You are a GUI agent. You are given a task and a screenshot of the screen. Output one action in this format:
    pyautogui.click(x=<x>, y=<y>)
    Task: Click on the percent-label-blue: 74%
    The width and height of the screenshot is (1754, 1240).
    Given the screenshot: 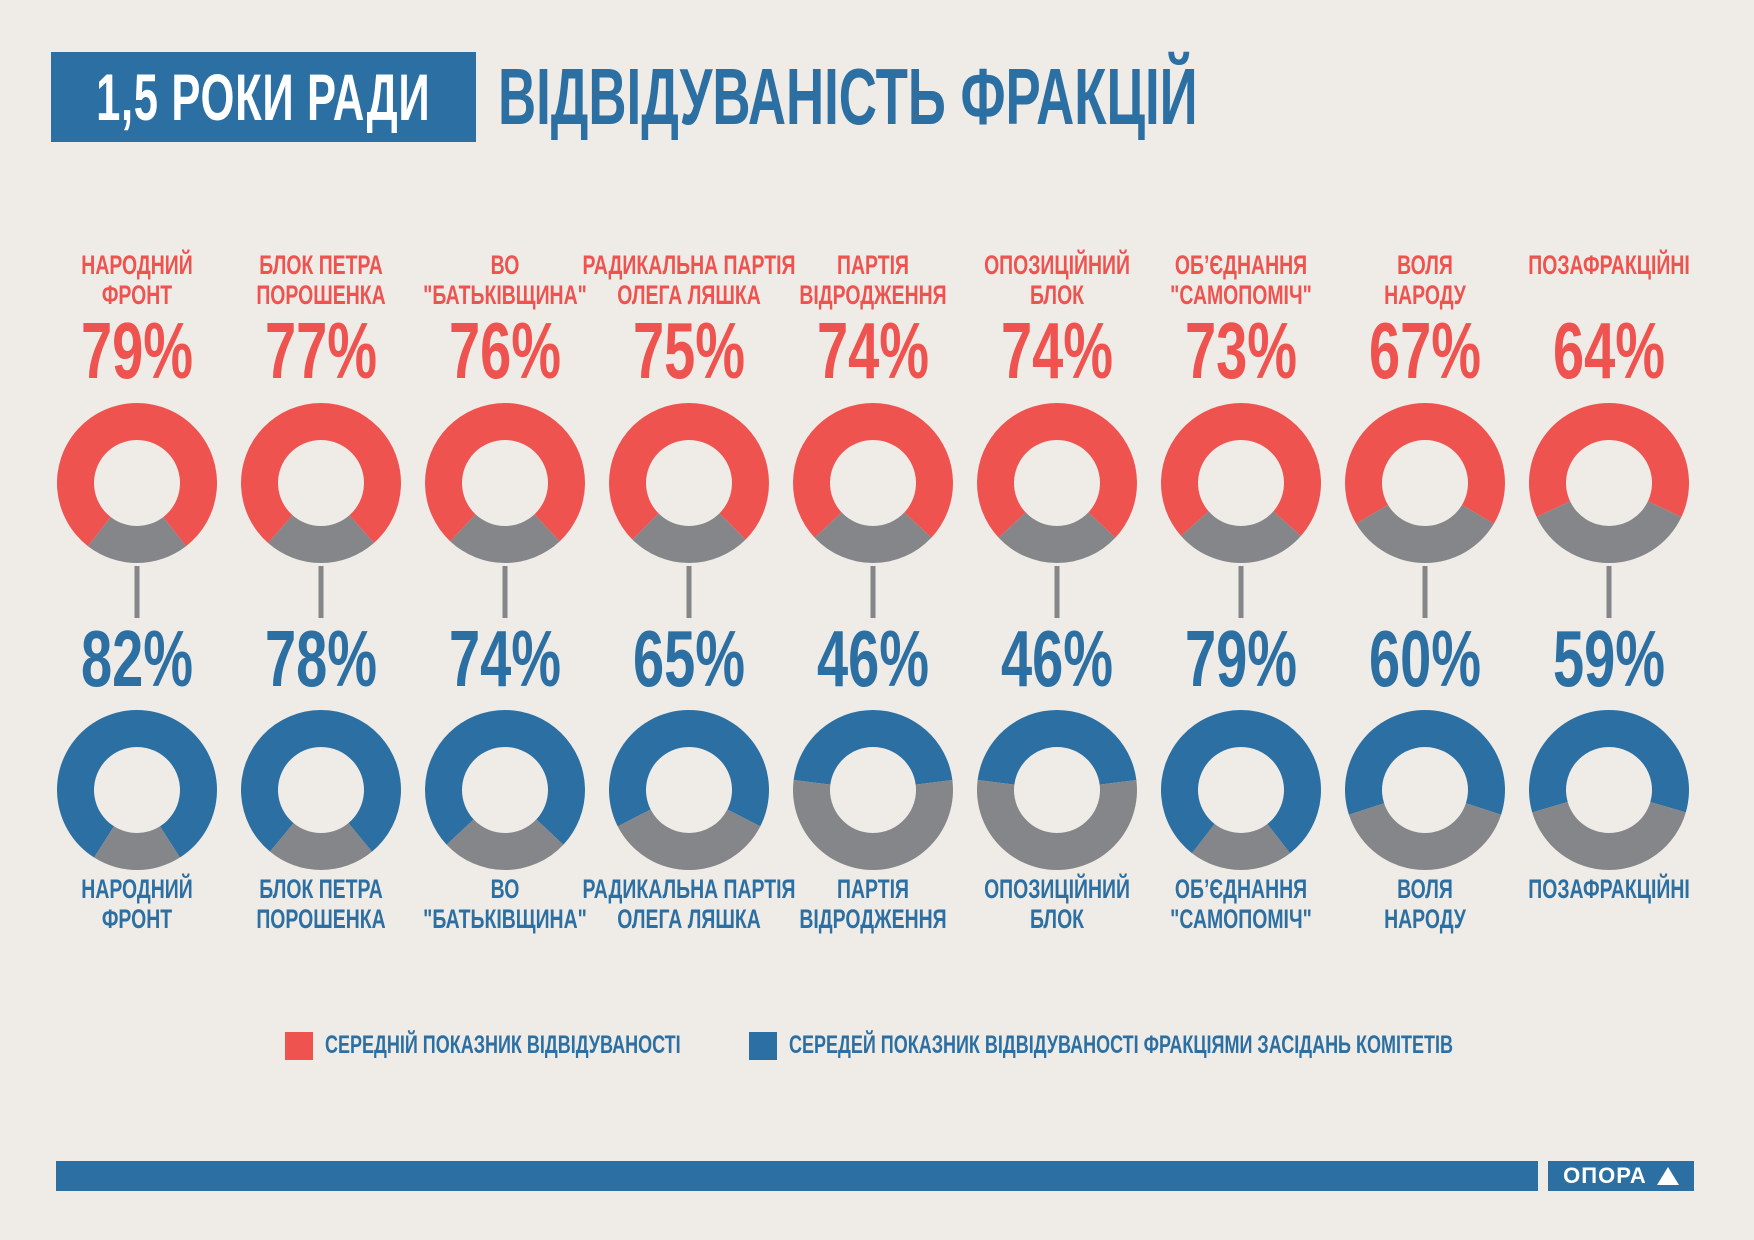 What is the action you would take?
    pyautogui.click(x=505, y=658)
    